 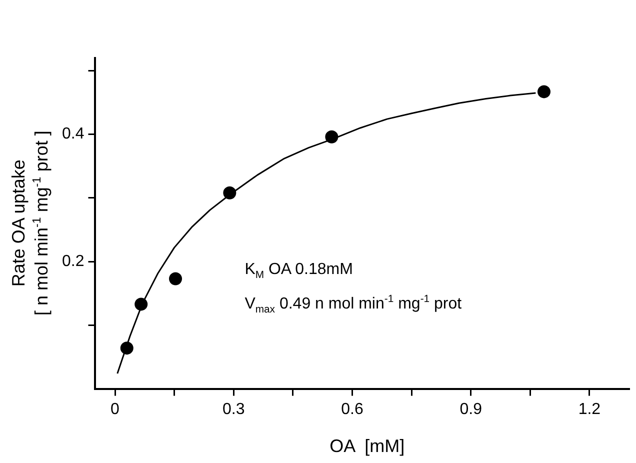 I want to click on annotation: K$_{M}$ OA 0.18mM, so click(x=298, y=271).